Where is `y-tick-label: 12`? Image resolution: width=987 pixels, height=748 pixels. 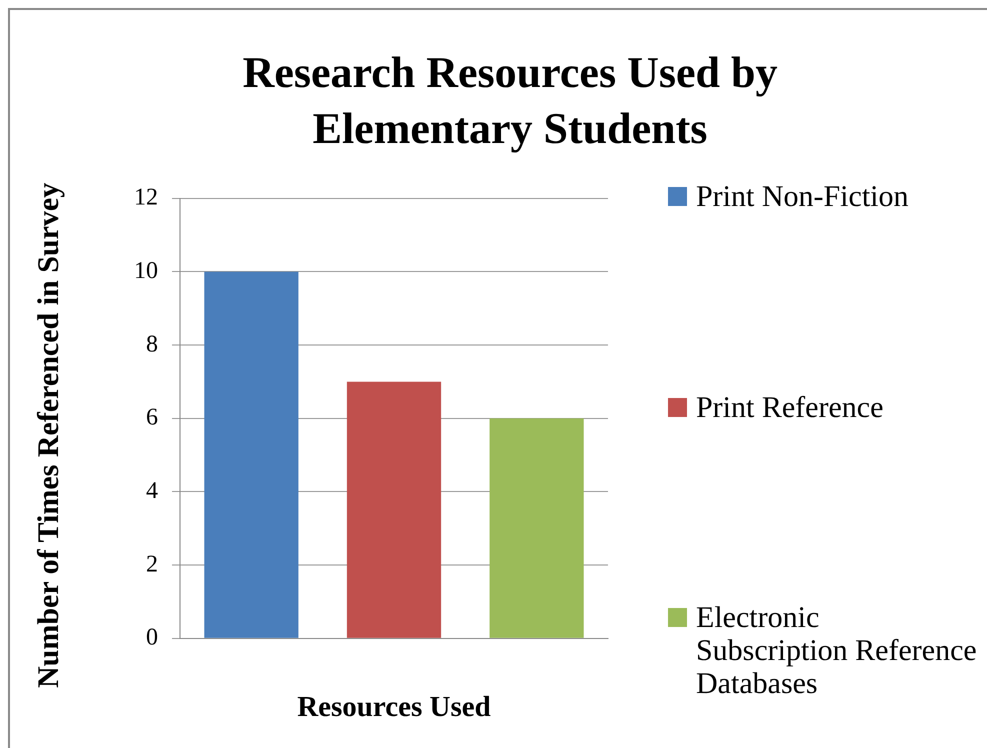
y-tick-label: 12 is located at coordinates (146, 197).